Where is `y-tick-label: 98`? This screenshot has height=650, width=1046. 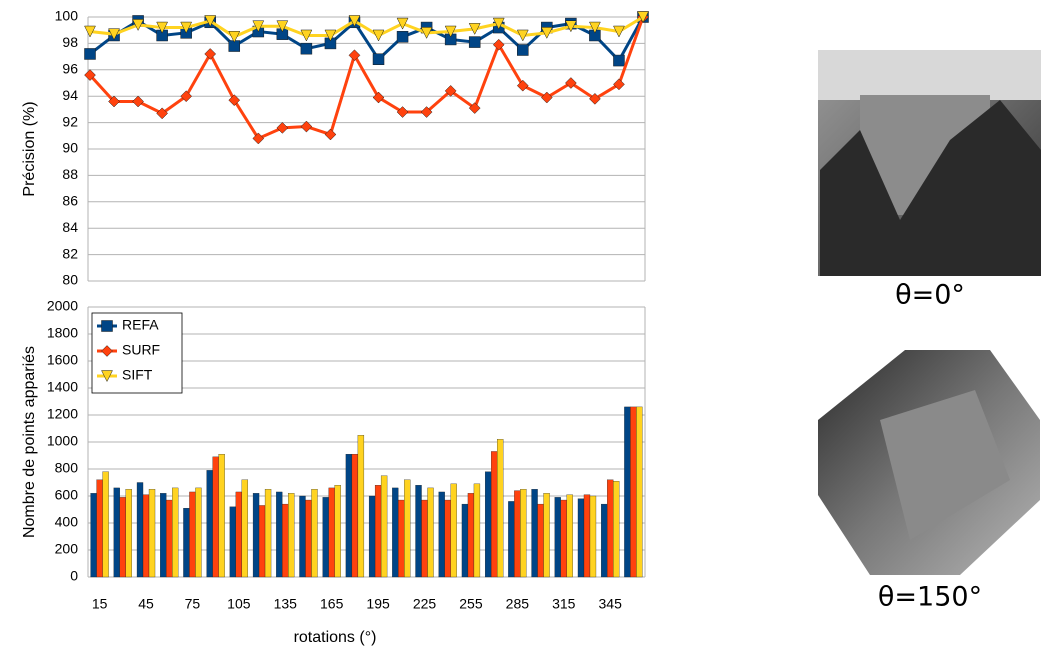 y-tick-label: 98 is located at coordinates (70, 42).